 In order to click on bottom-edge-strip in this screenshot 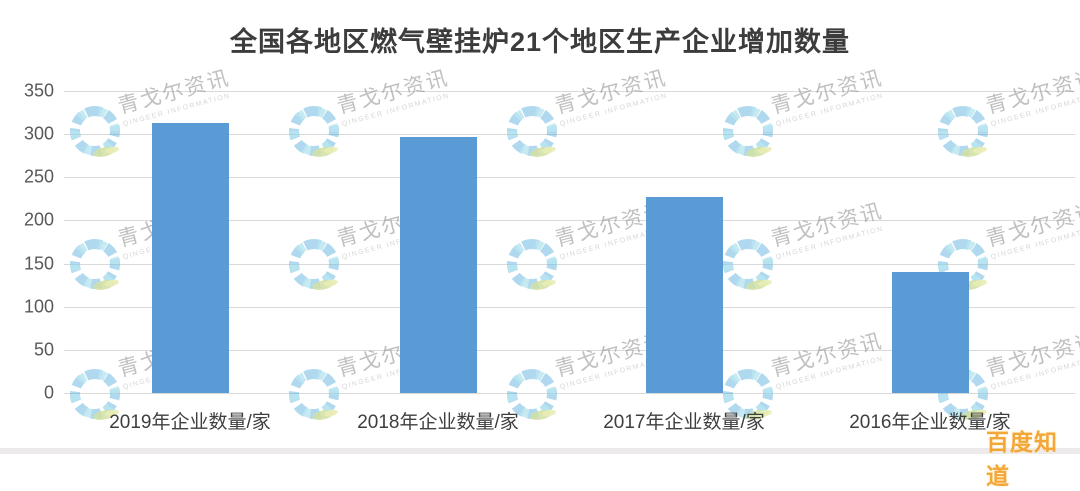, I will do `click(540, 451)`.